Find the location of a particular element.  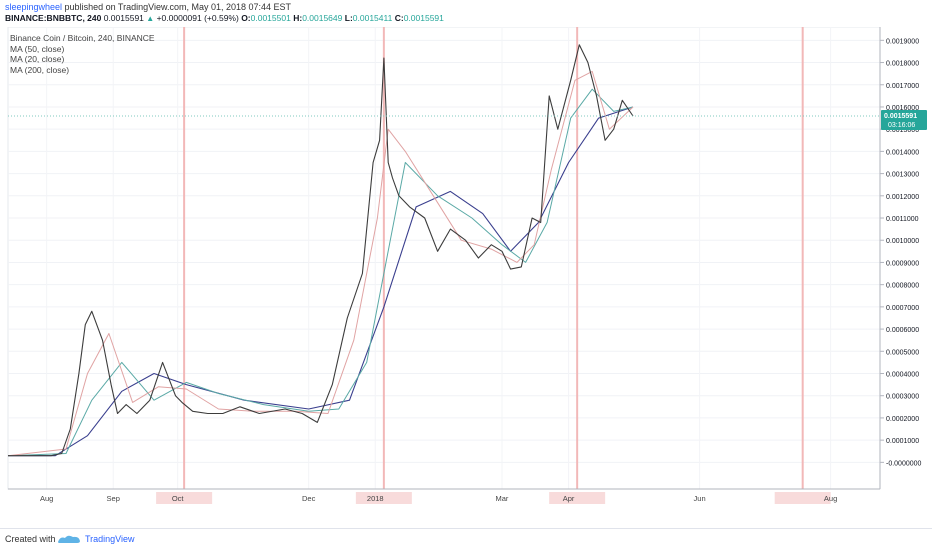

y-tick-label: 0.0004000 is located at coordinates (902, 375).